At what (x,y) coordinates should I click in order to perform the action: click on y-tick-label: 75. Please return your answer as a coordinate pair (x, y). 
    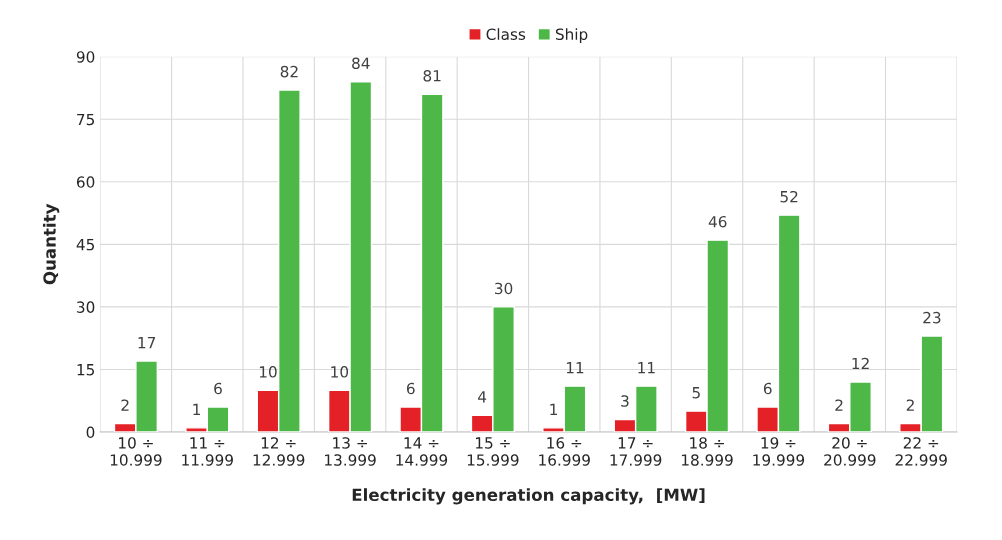
    Looking at the image, I should click on (85, 119).